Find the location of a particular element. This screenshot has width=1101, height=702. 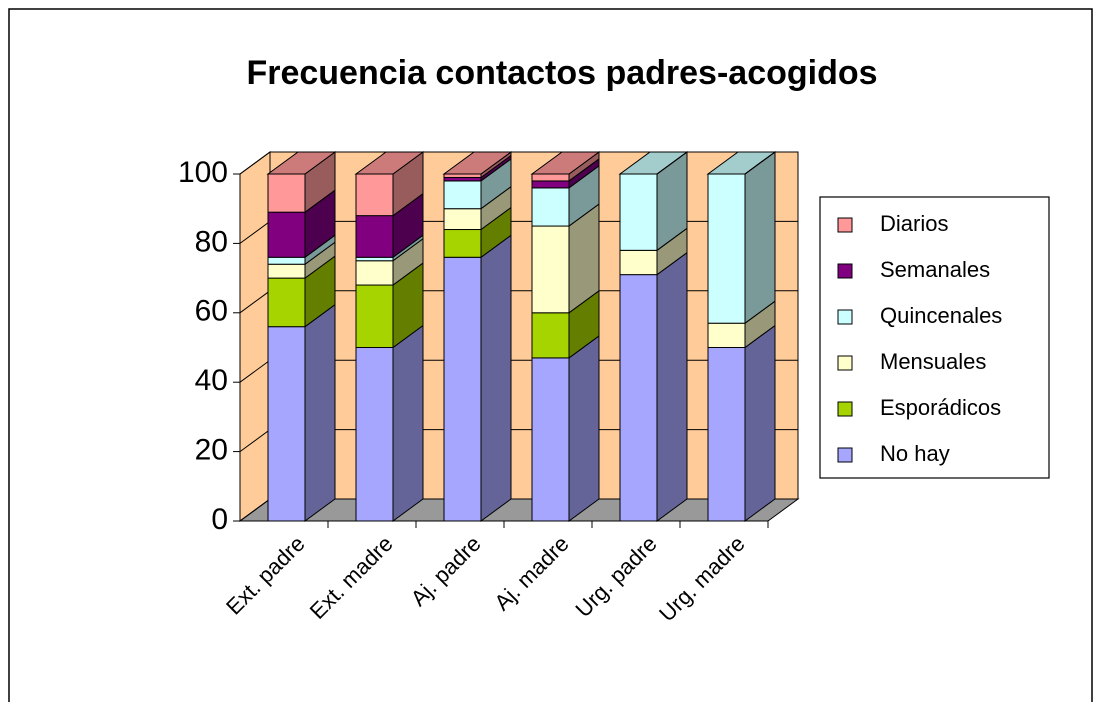

y-tick-label: 0 is located at coordinates (219, 519).